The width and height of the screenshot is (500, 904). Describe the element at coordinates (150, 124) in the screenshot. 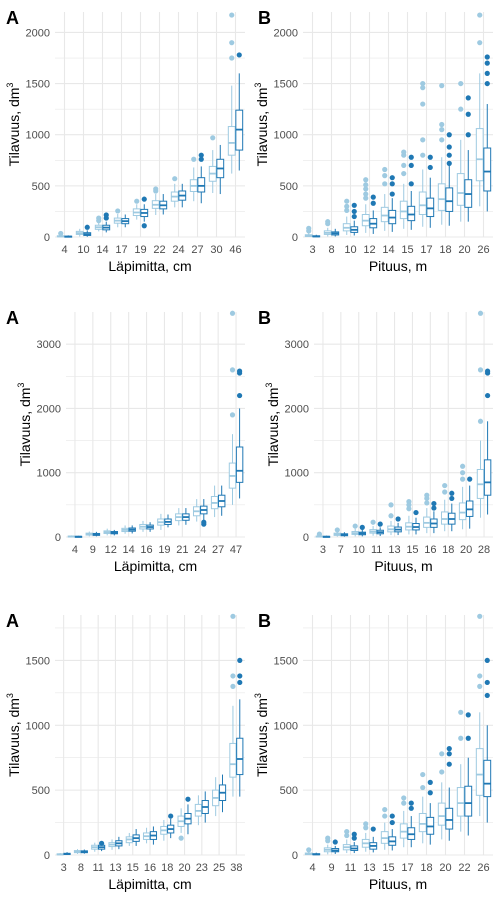

I see `plot-area` at that location.